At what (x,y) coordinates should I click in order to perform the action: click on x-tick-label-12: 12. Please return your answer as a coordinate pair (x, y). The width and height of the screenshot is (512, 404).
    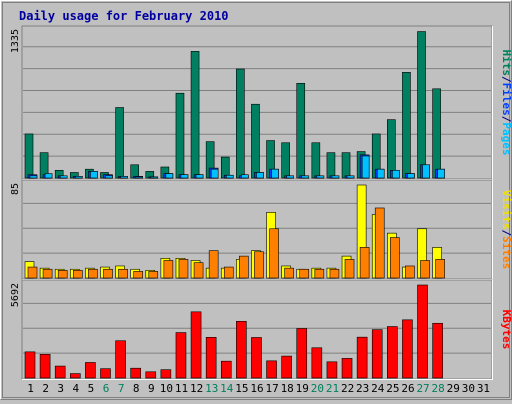
    Looking at the image, I should click on (196, 388).